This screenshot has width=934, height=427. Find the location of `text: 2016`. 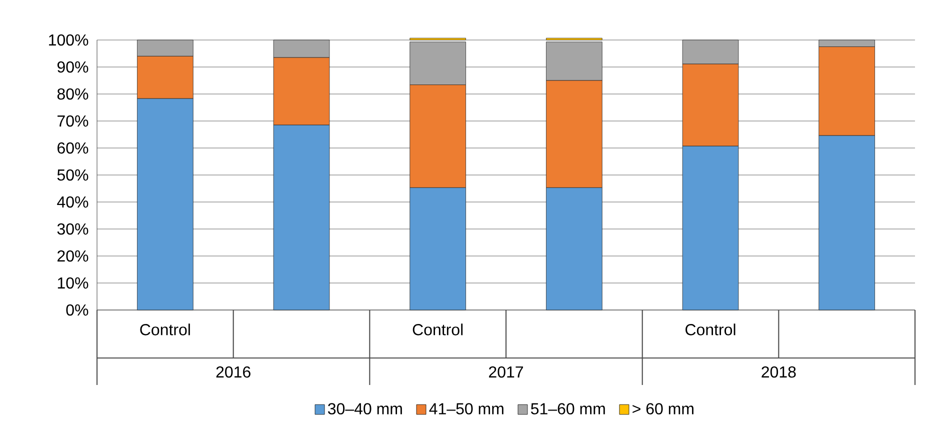

text: 2016 is located at coordinates (233, 372).